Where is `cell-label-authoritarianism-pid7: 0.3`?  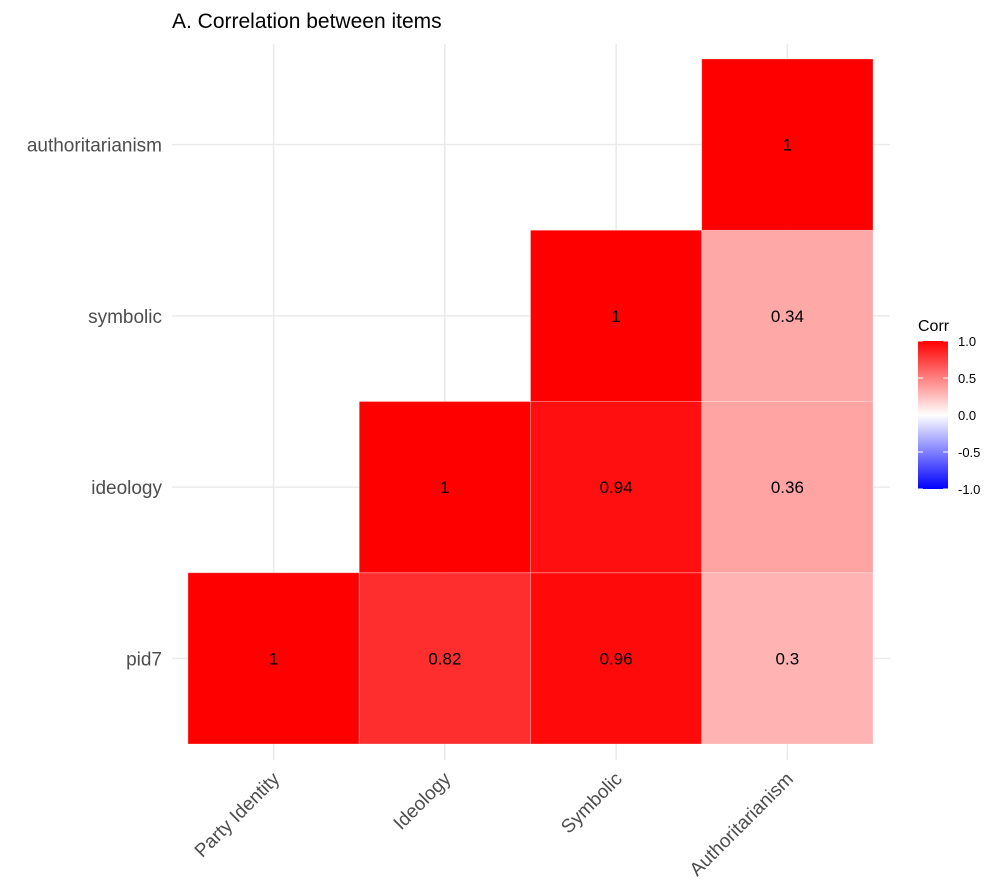
cell-label-authoritarianism-pid7: 0.3 is located at coordinates (788, 658).